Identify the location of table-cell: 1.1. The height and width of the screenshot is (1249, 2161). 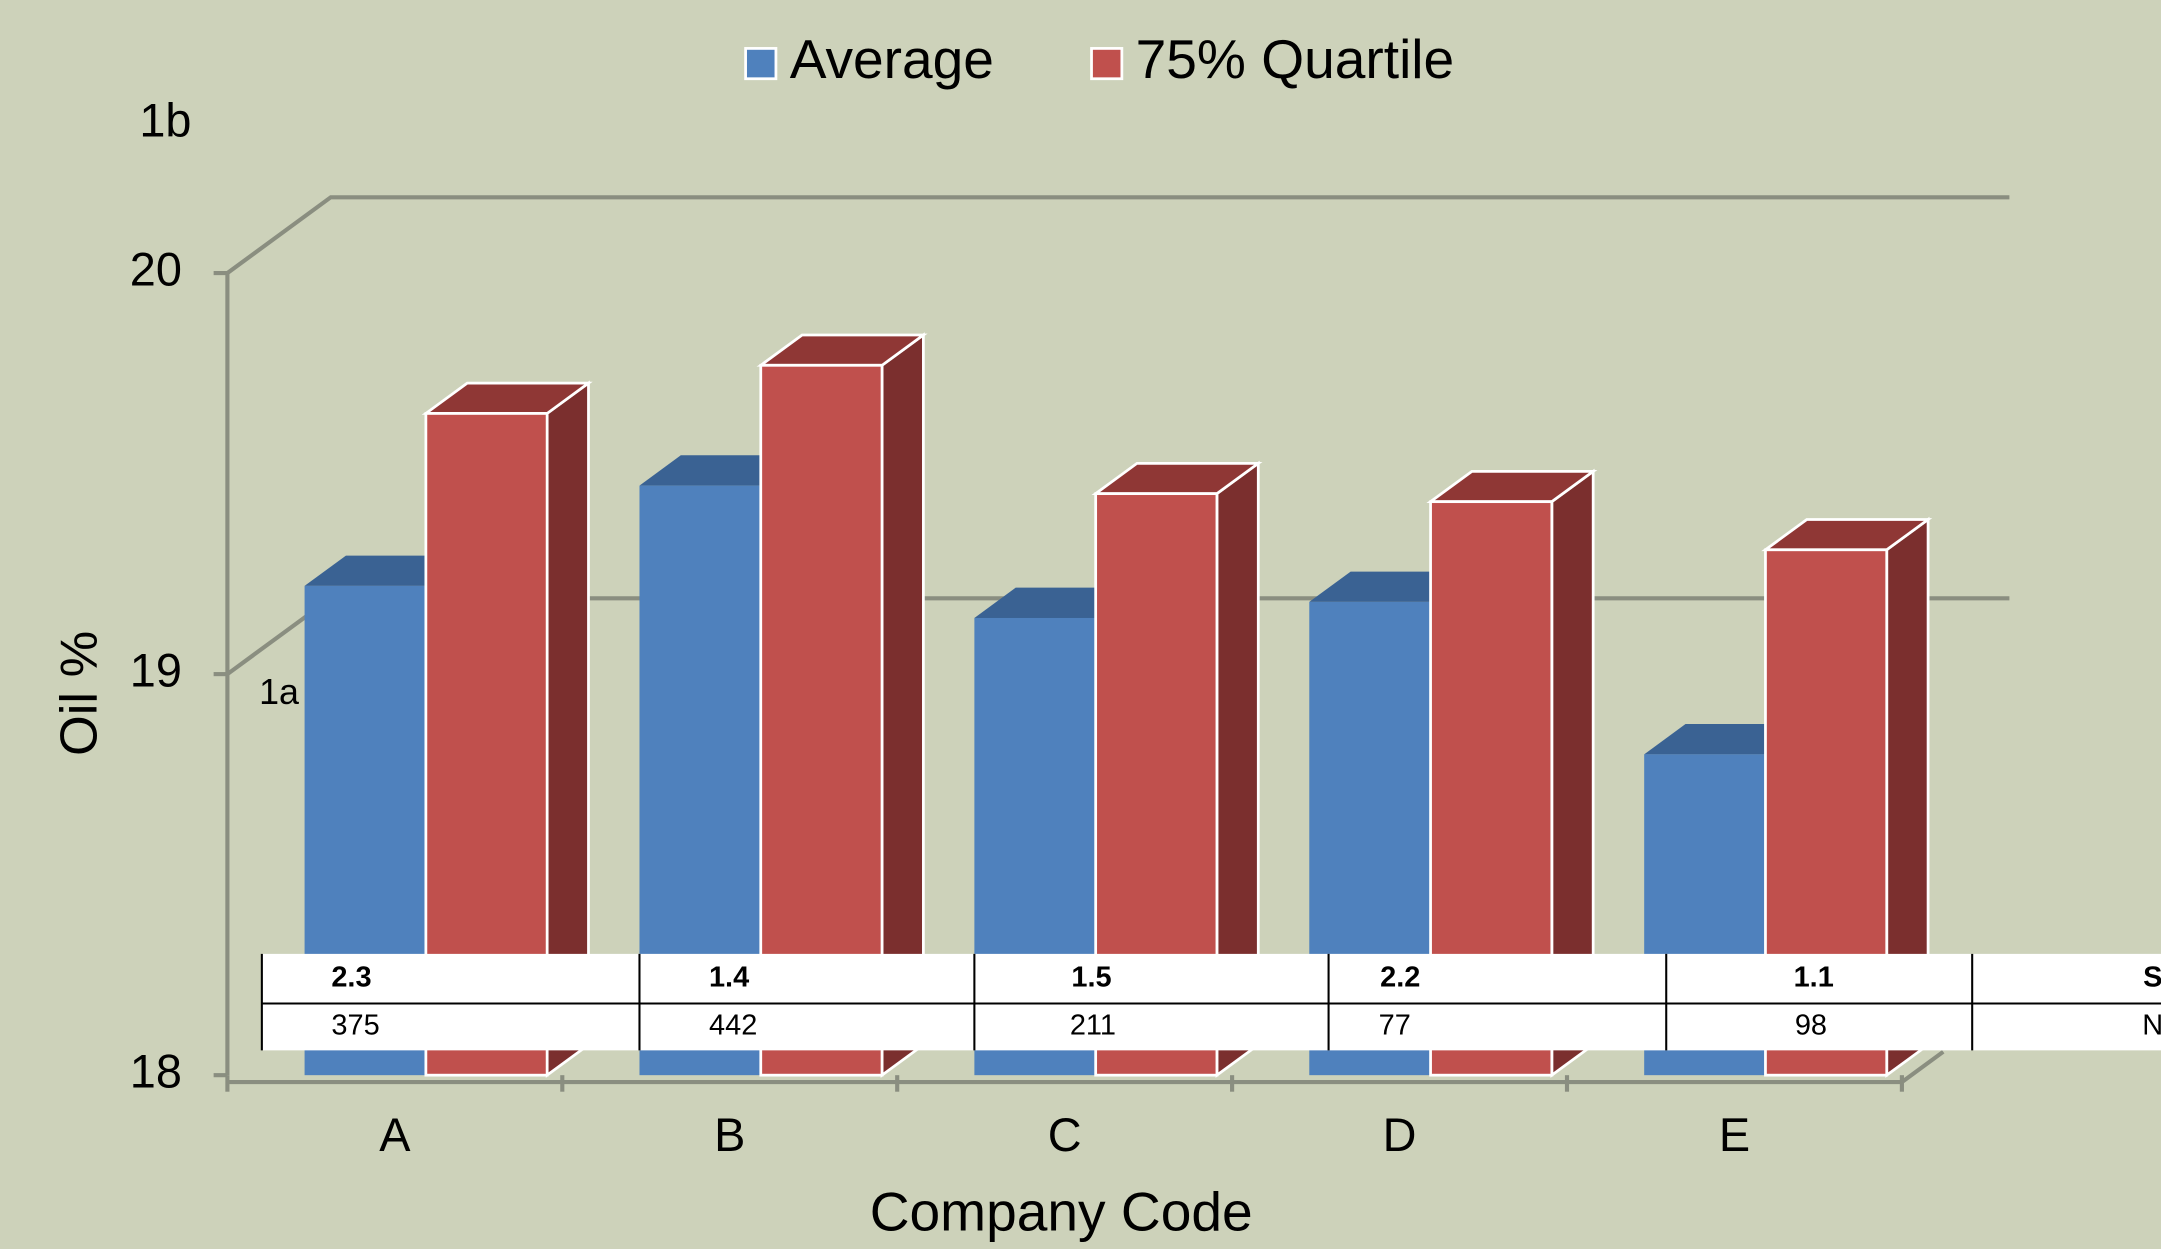
(1814, 977).